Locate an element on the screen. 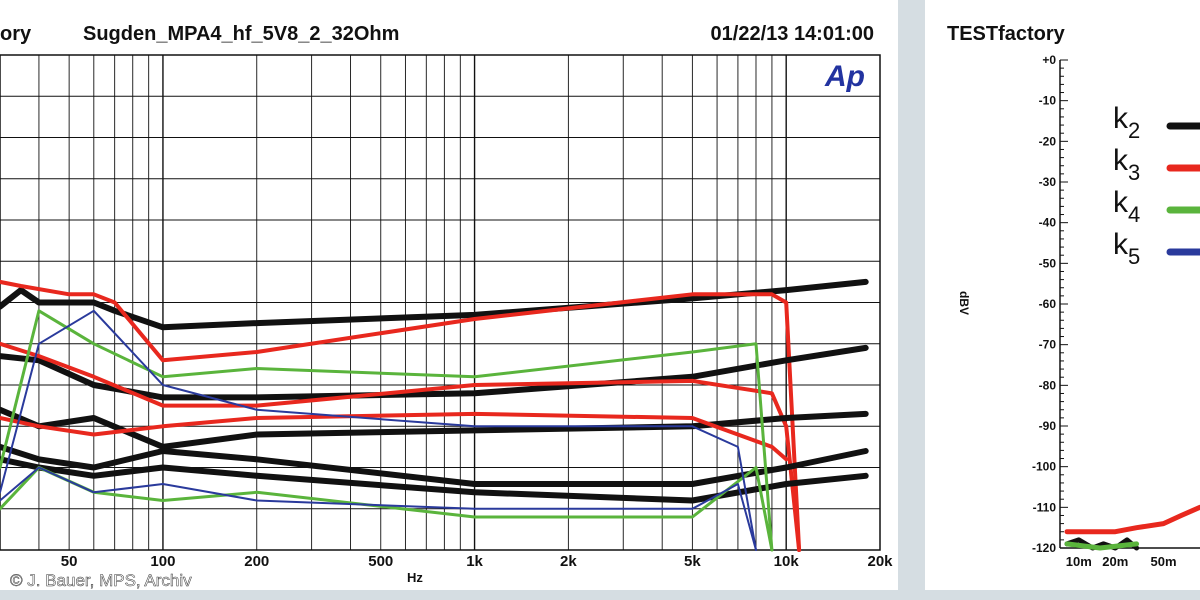 The image size is (1200, 600). x-tick-label: 50m is located at coordinates (1163, 561).